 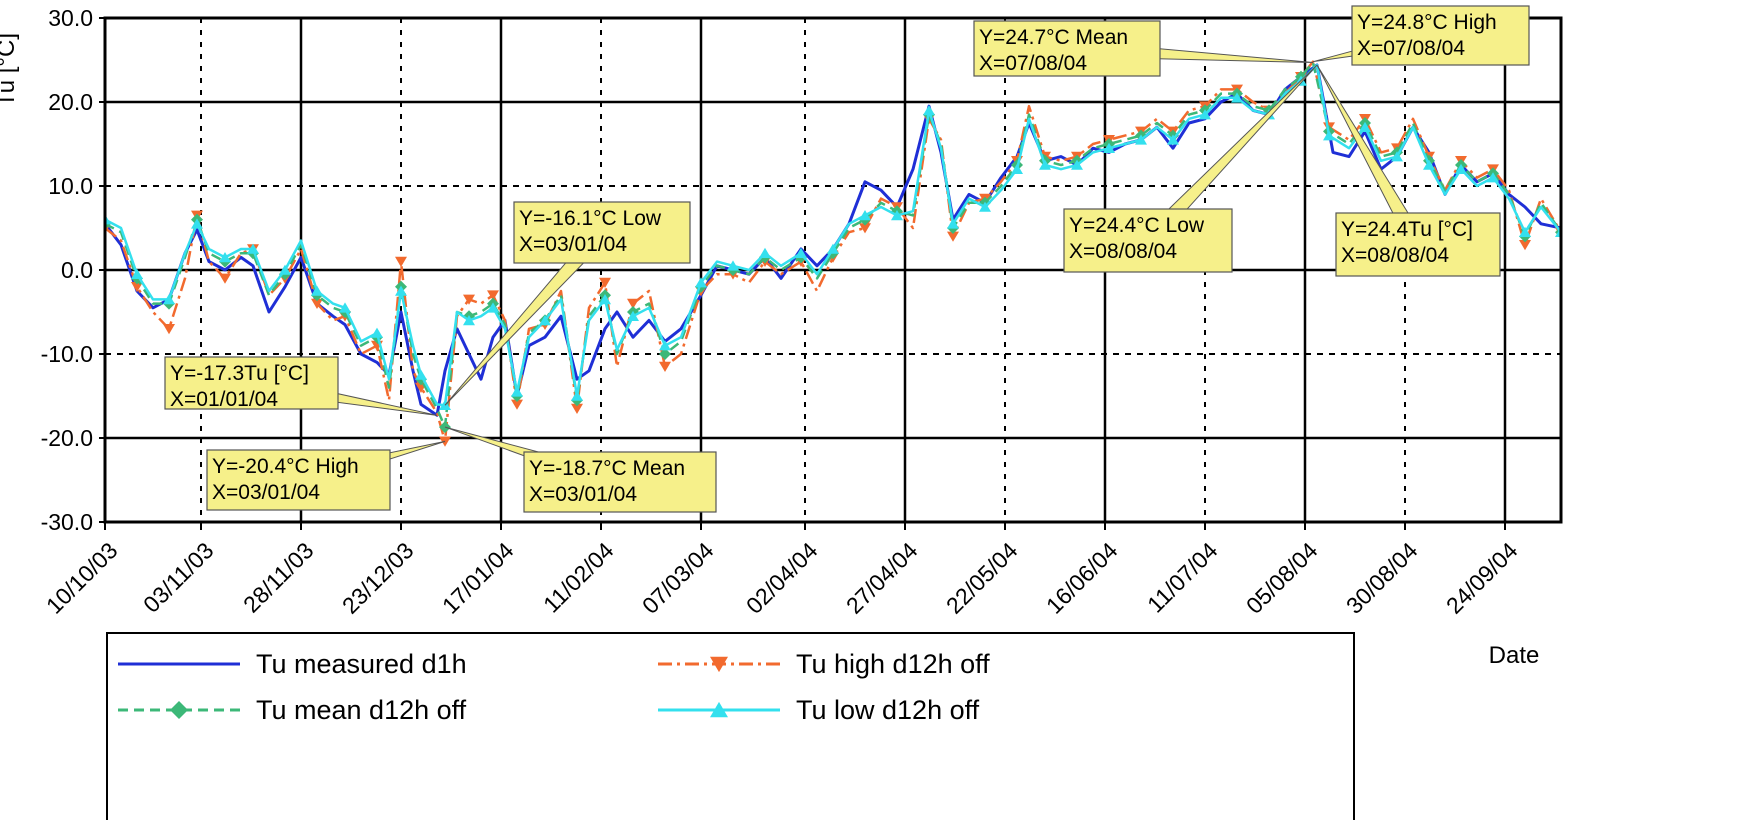 I want to click on callout-value-label: Y=-20.4°C High, so click(x=285, y=466).